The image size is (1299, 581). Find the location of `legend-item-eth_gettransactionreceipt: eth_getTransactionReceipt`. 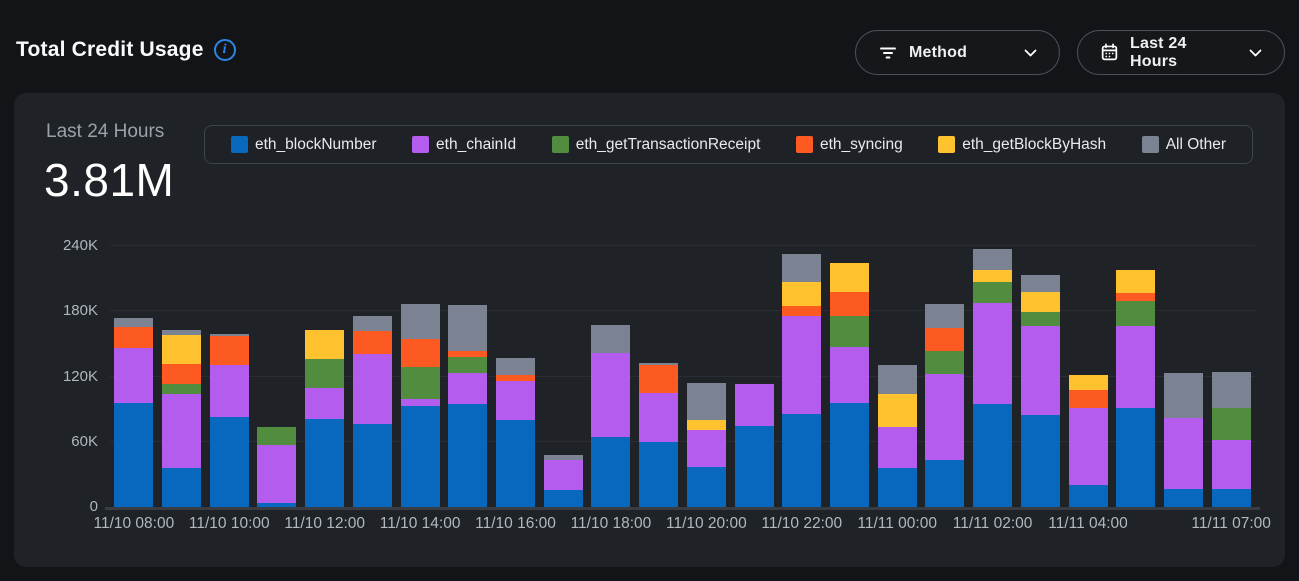

legend-item-eth_gettransactionreceipt: eth_getTransactionReceipt is located at coordinates (655, 145).